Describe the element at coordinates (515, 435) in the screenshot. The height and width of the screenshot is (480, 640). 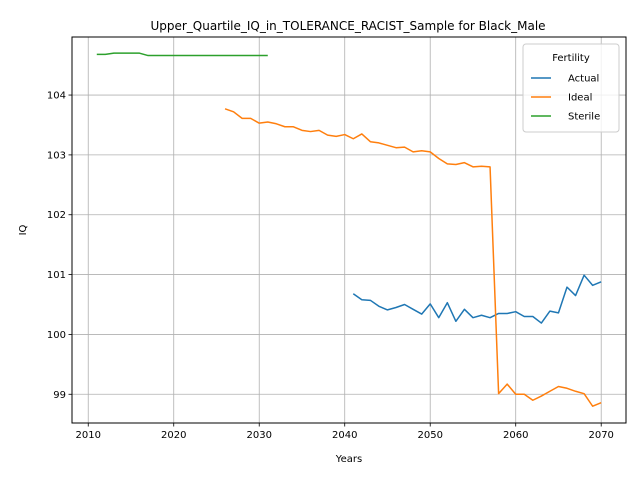
I see `x-tick-label: 2060` at that location.